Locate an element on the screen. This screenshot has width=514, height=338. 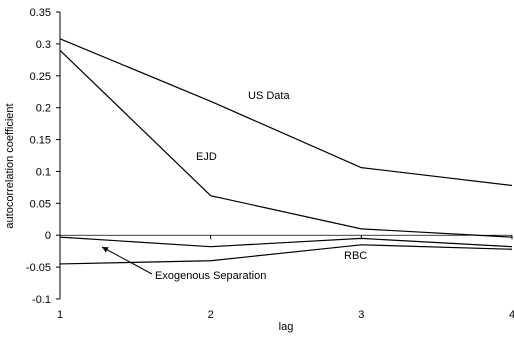
y-tick-label: 0 is located at coordinates (48, 236).